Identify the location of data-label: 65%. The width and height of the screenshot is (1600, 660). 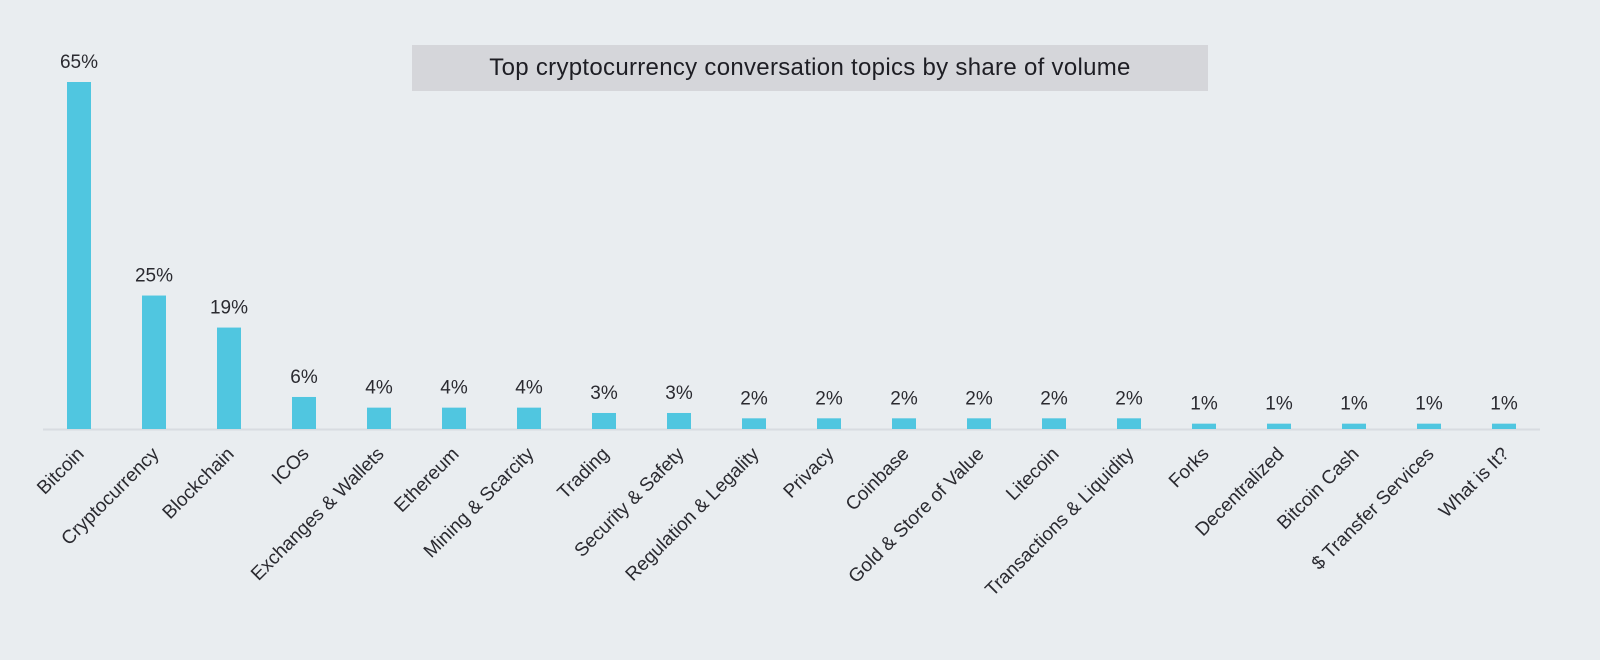
(79, 62).